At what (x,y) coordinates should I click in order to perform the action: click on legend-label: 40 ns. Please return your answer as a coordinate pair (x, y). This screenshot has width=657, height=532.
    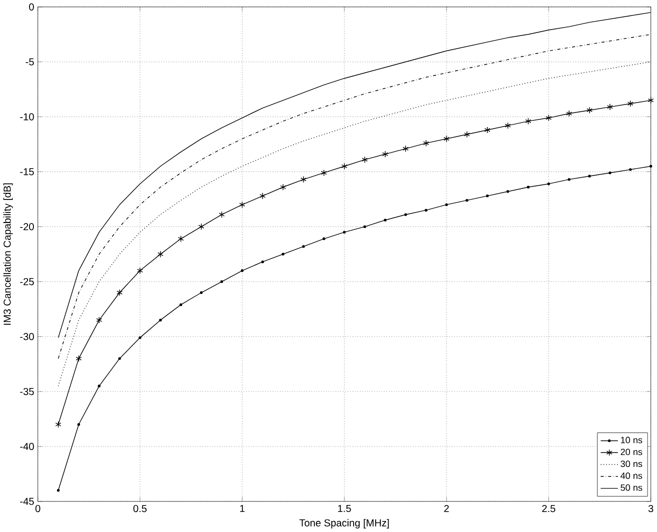
    Looking at the image, I should click on (631, 476).